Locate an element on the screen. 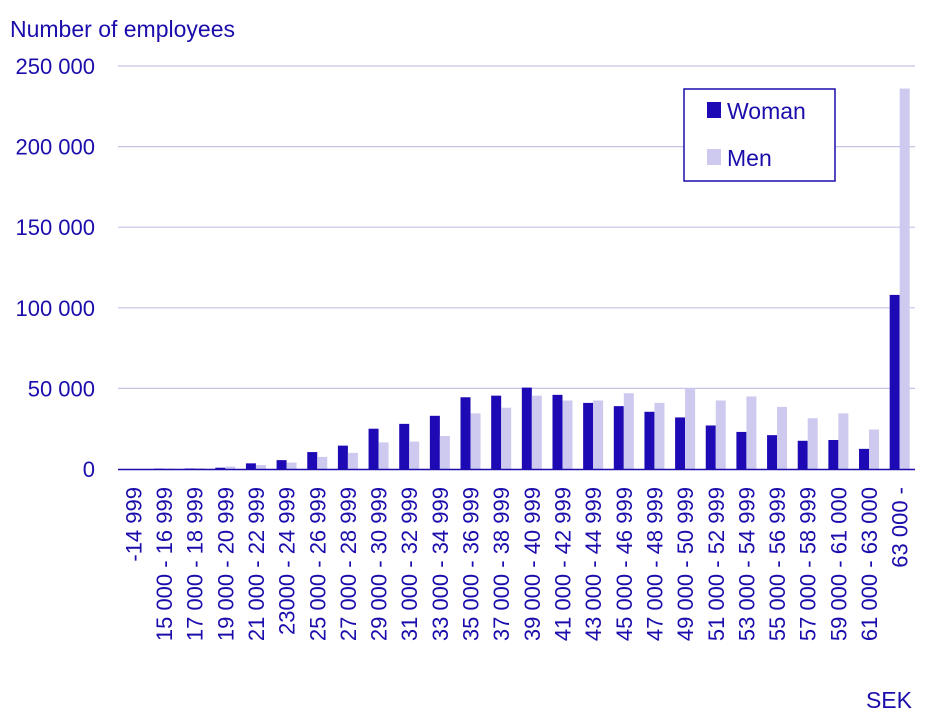 The width and height of the screenshot is (945, 723). y-tick-label: 0 is located at coordinates (89, 469).